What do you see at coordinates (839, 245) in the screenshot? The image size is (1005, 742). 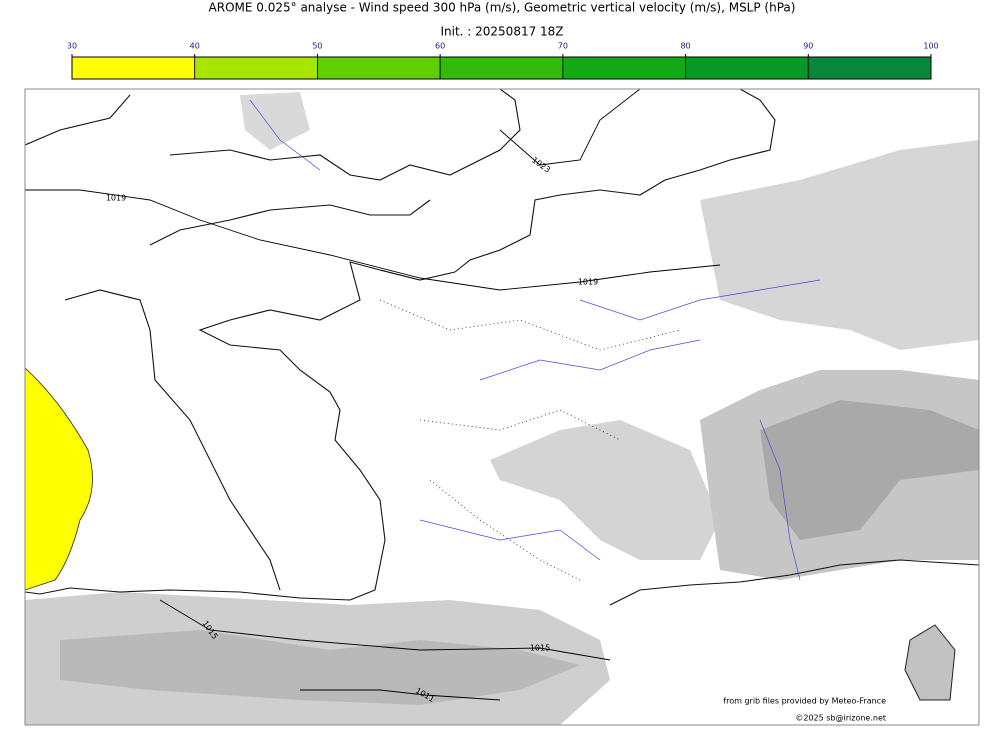 I see `terrain-east` at bounding box center [839, 245].